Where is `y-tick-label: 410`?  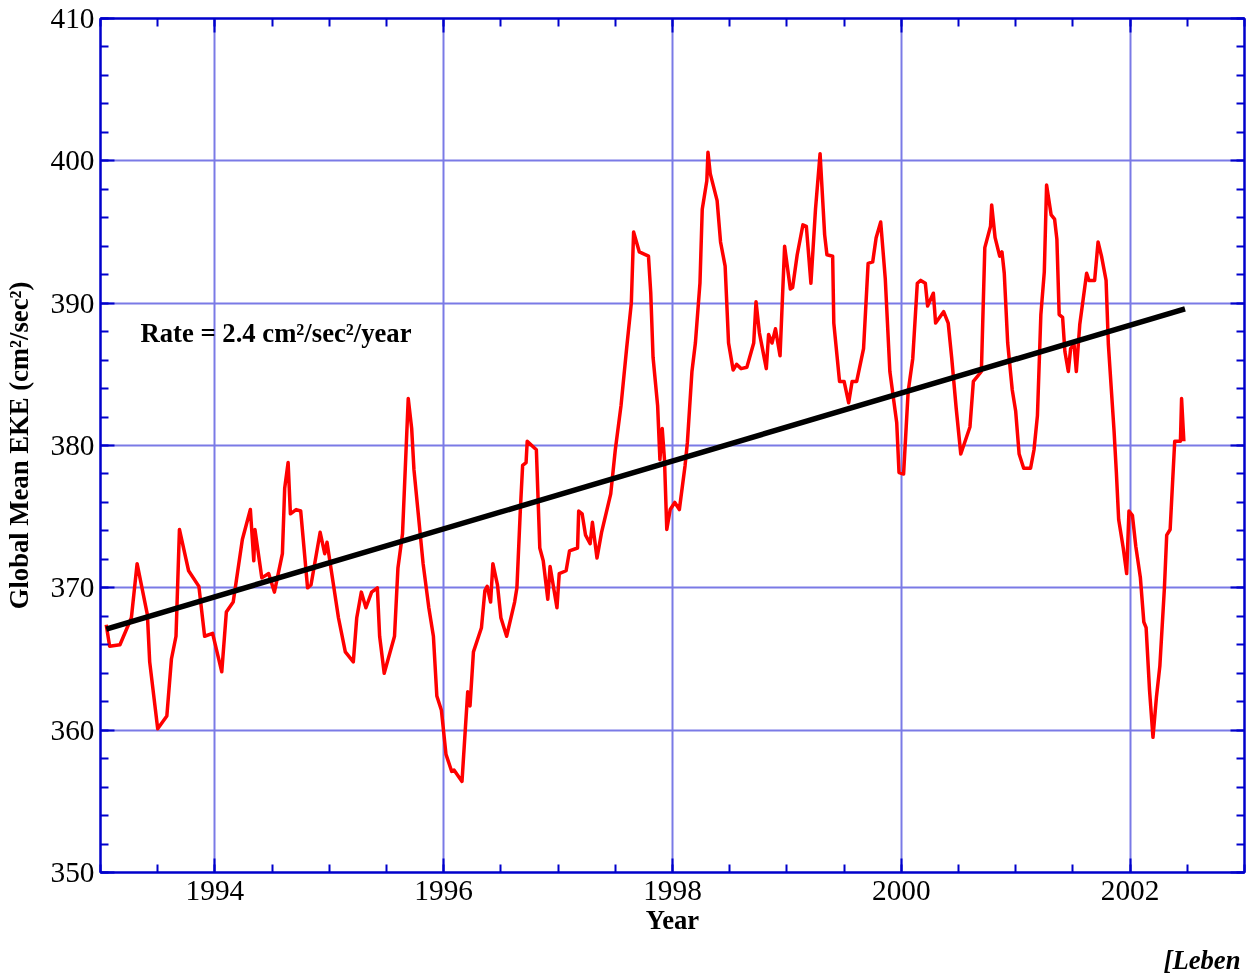
y-tick-label: 410 is located at coordinates (72, 18).